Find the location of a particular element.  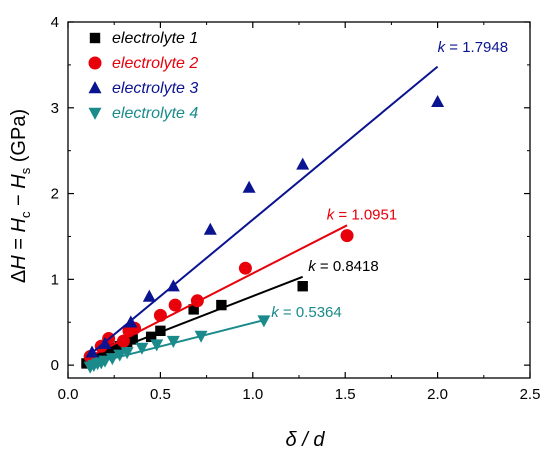

slope-annotation-1: k = 0.8418 is located at coordinates (343, 266).